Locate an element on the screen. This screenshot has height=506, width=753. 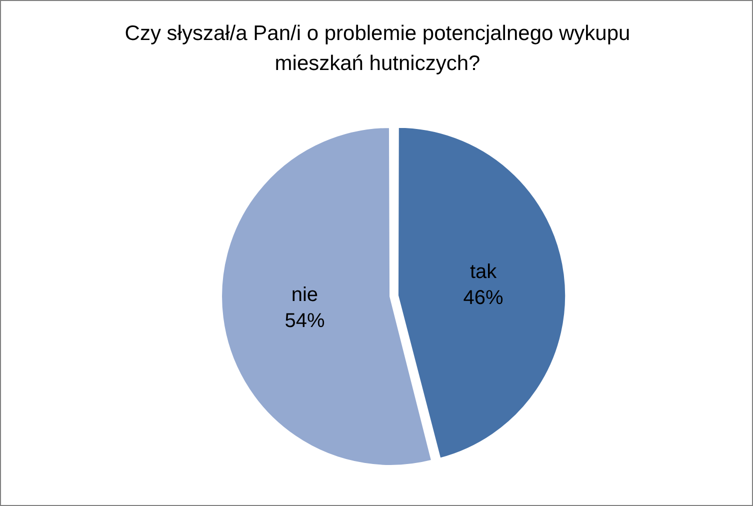
slice-label: nie is located at coordinates (304, 295).